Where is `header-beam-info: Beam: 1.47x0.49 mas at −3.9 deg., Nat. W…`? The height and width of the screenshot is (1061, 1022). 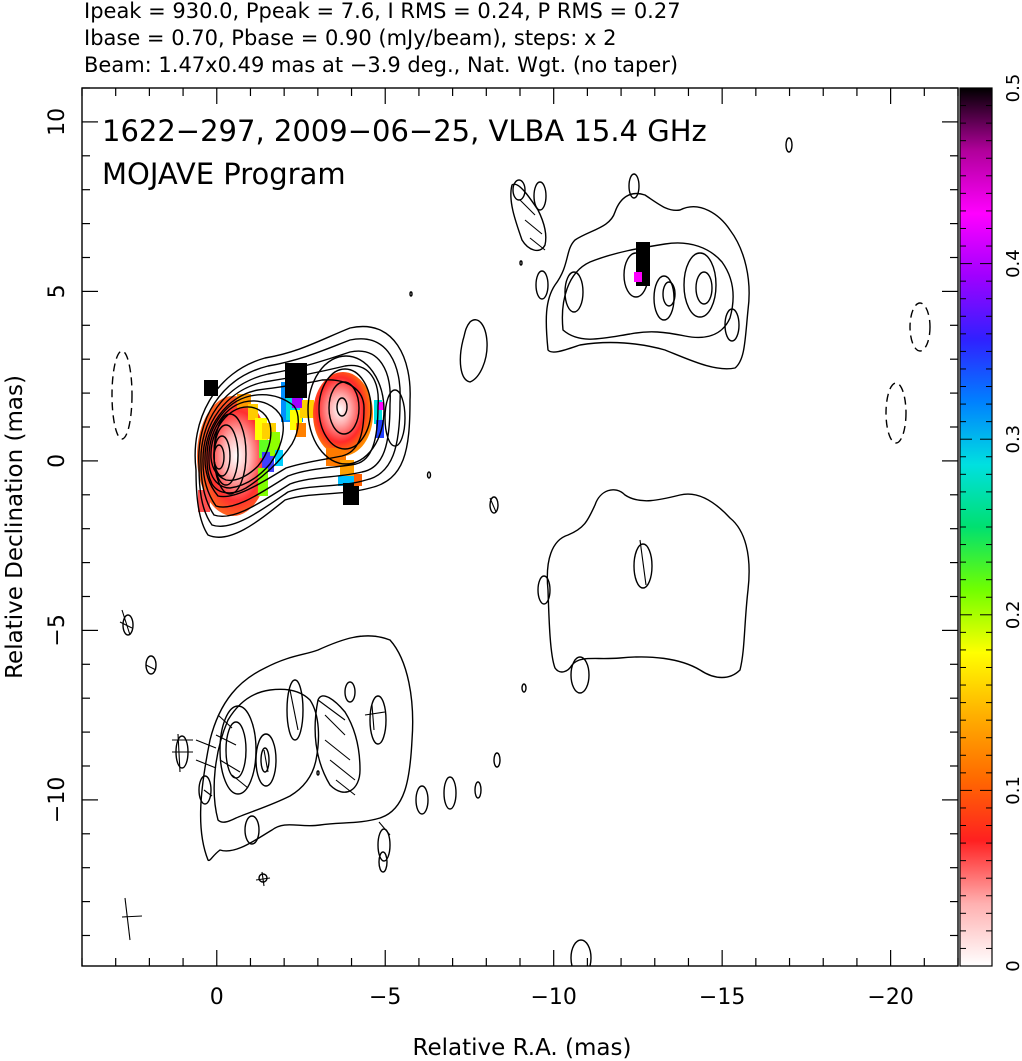
header-beam-info: Beam: 1.47x0.49 mas at −3.9 deg., Nat. W… is located at coordinates (381, 65).